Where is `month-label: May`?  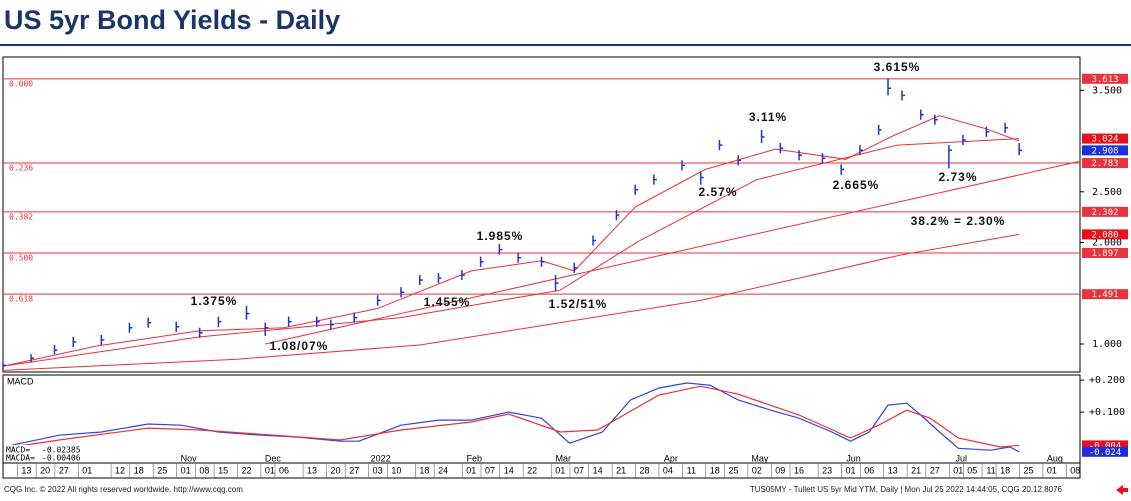 month-label: May is located at coordinates (760, 458).